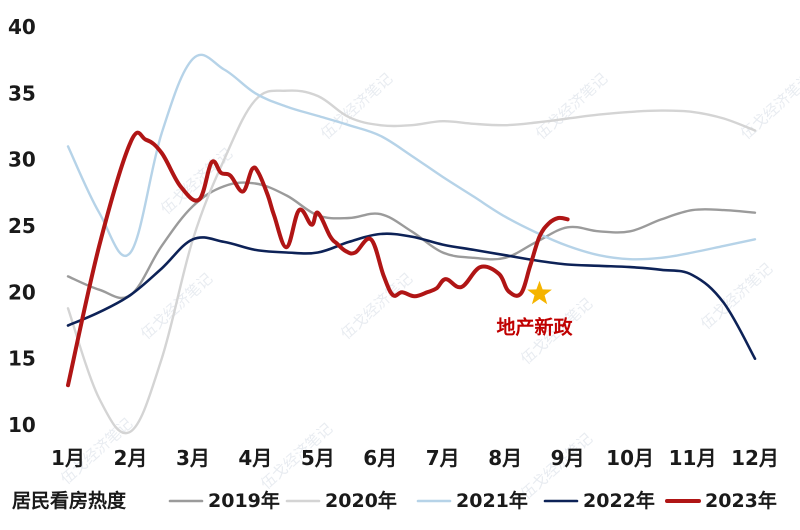  What do you see at coordinates (244, 500) in the screenshot?
I see `legend-label-2019: 2019年` at bounding box center [244, 500].